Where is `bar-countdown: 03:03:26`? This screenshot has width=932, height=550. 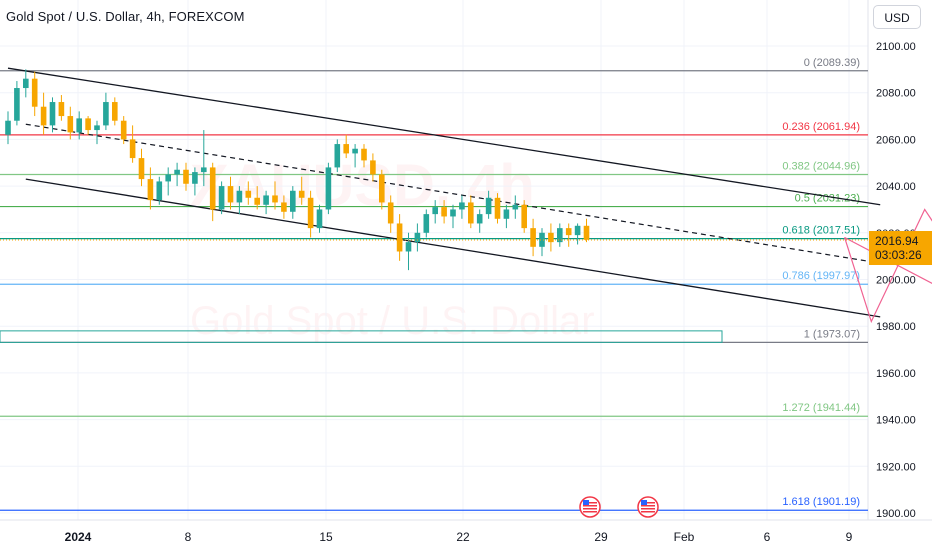 bar-countdown: 03:03:26 is located at coordinates (898, 255).